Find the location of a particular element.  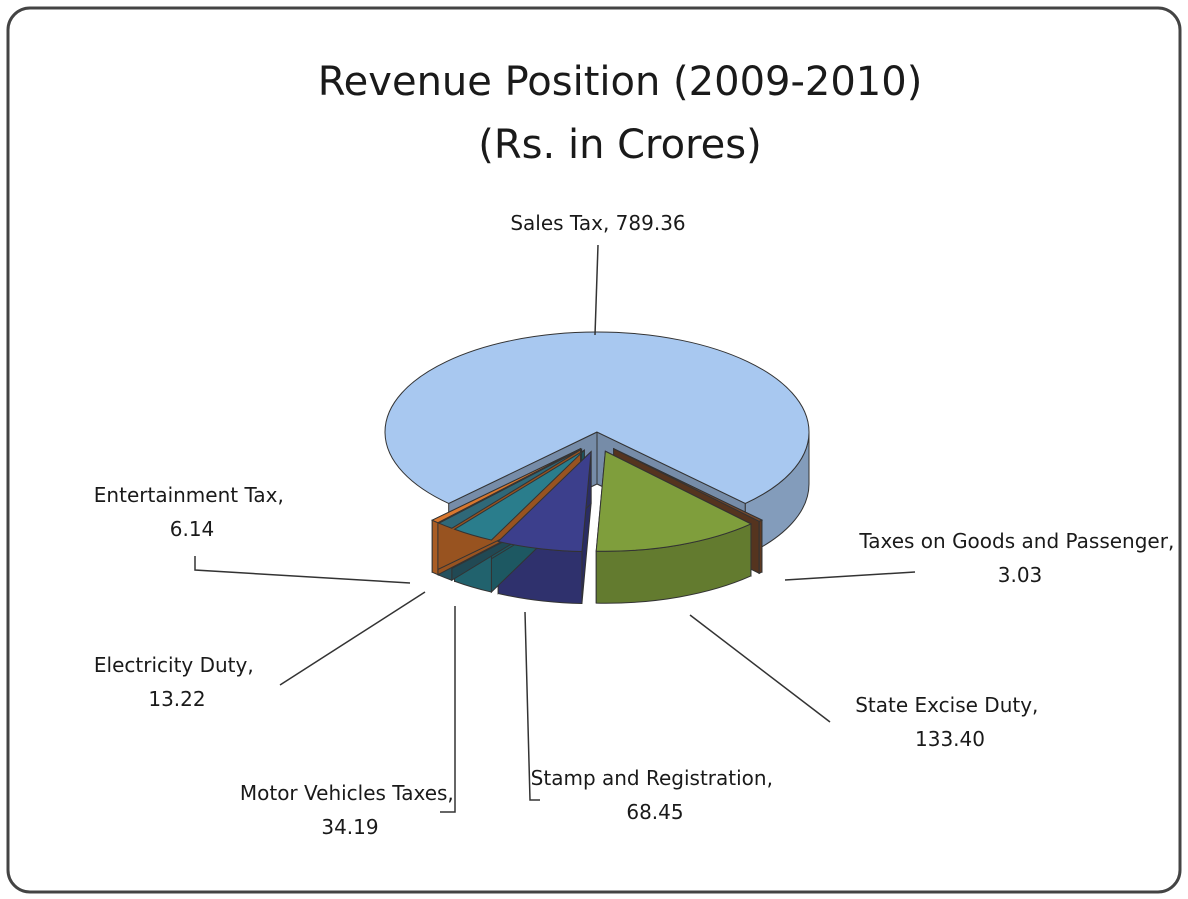

data-label: Sales Tax, 789.36 is located at coordinates (597, 223).